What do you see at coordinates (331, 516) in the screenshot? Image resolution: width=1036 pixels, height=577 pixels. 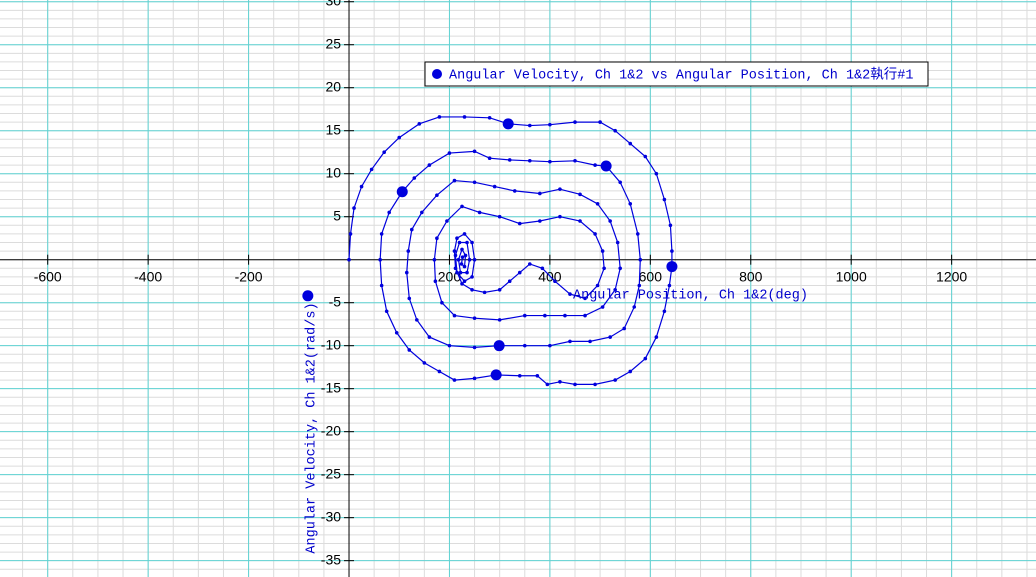 I see `y-tick-label: -30` at bounding box center [331, 516].